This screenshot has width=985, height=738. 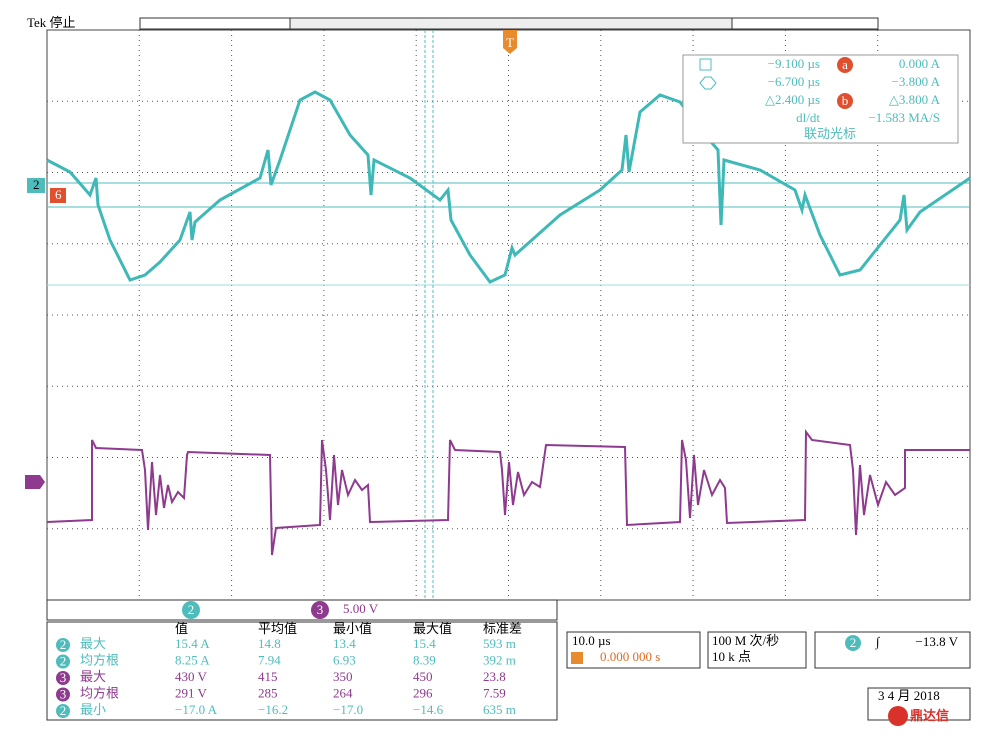 I want to click on trigger-marker-bg, so click(x=510, y=42).